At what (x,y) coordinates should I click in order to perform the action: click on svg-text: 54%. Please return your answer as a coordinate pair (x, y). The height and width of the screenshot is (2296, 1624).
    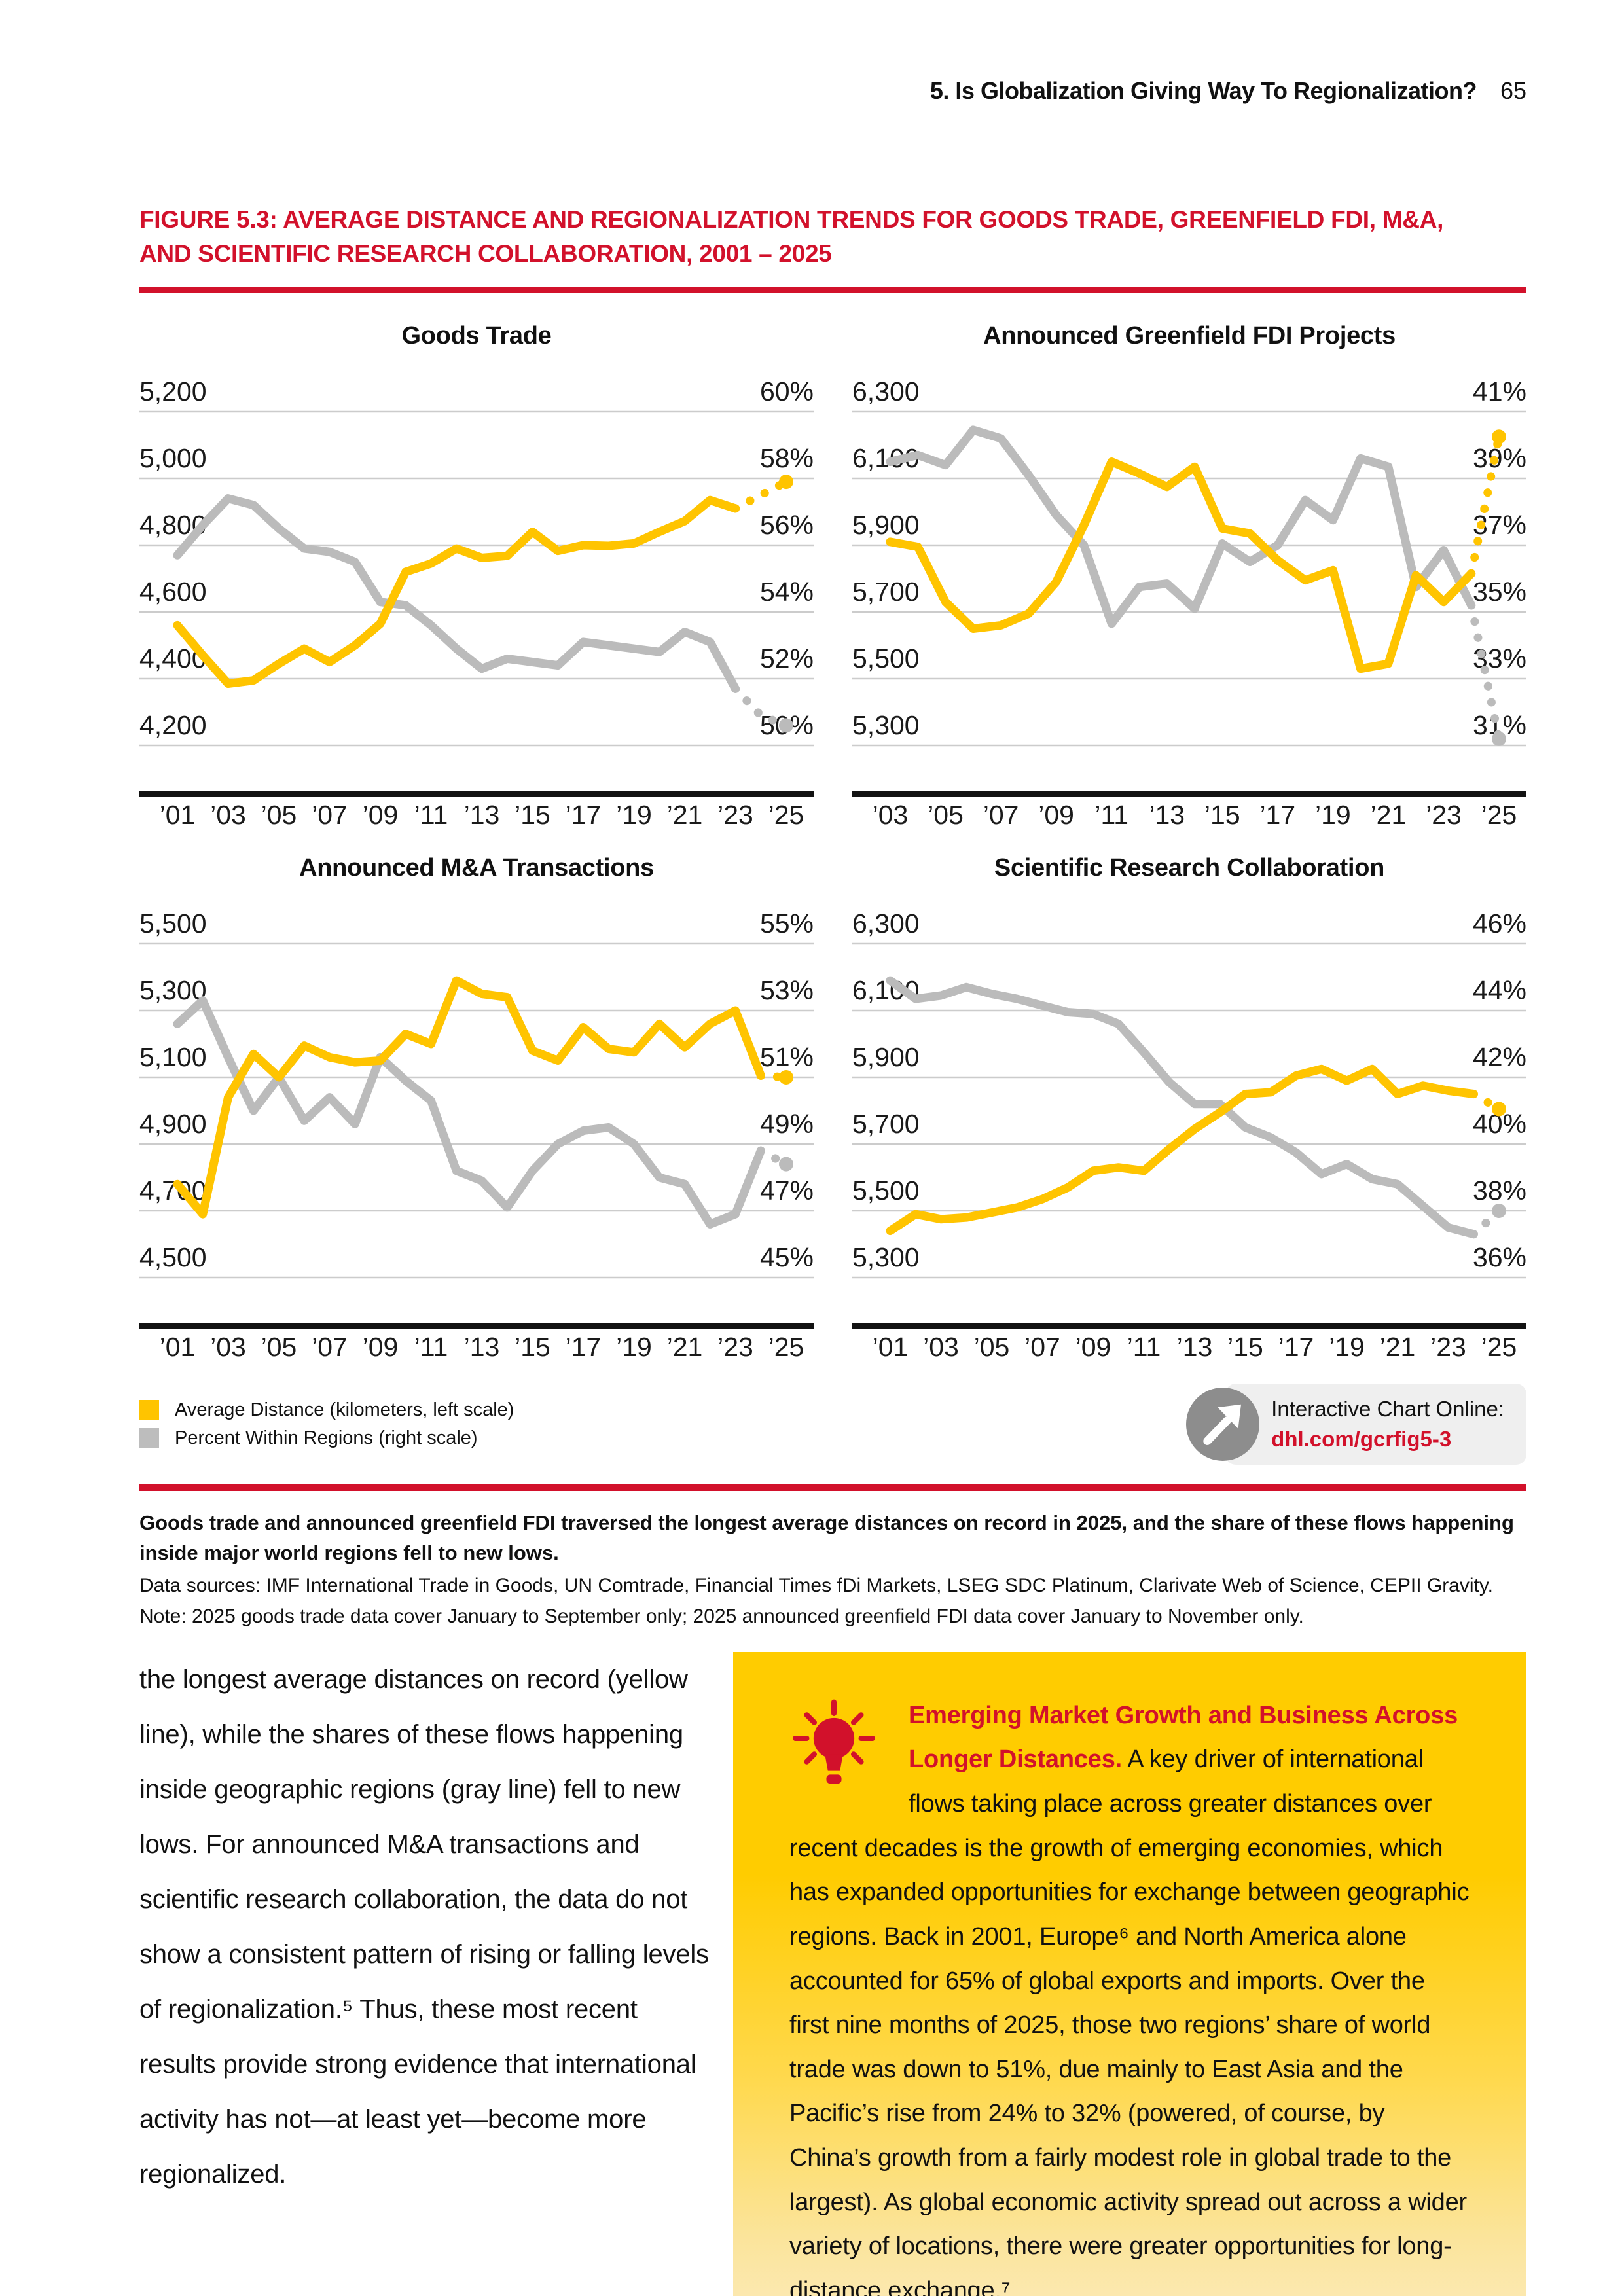
    Looking at the image, I should click on (787, 592).